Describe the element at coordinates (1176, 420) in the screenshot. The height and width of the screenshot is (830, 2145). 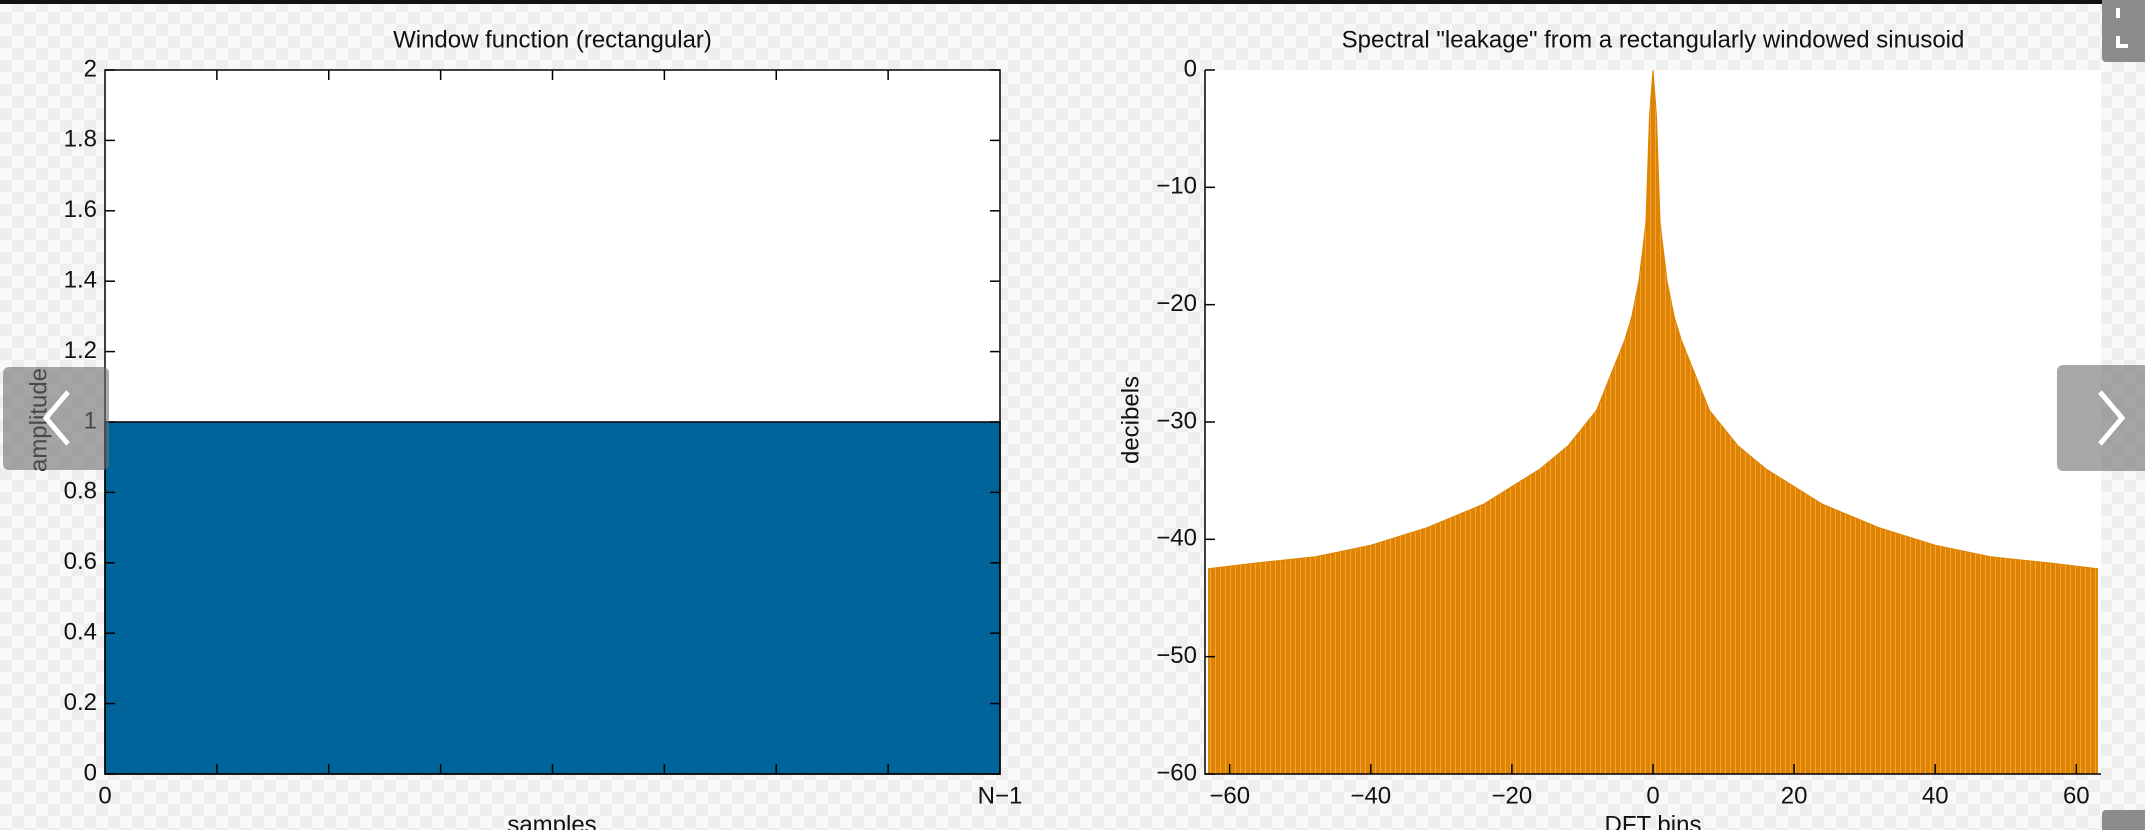
I see `y-tick-label: −30` at that location.